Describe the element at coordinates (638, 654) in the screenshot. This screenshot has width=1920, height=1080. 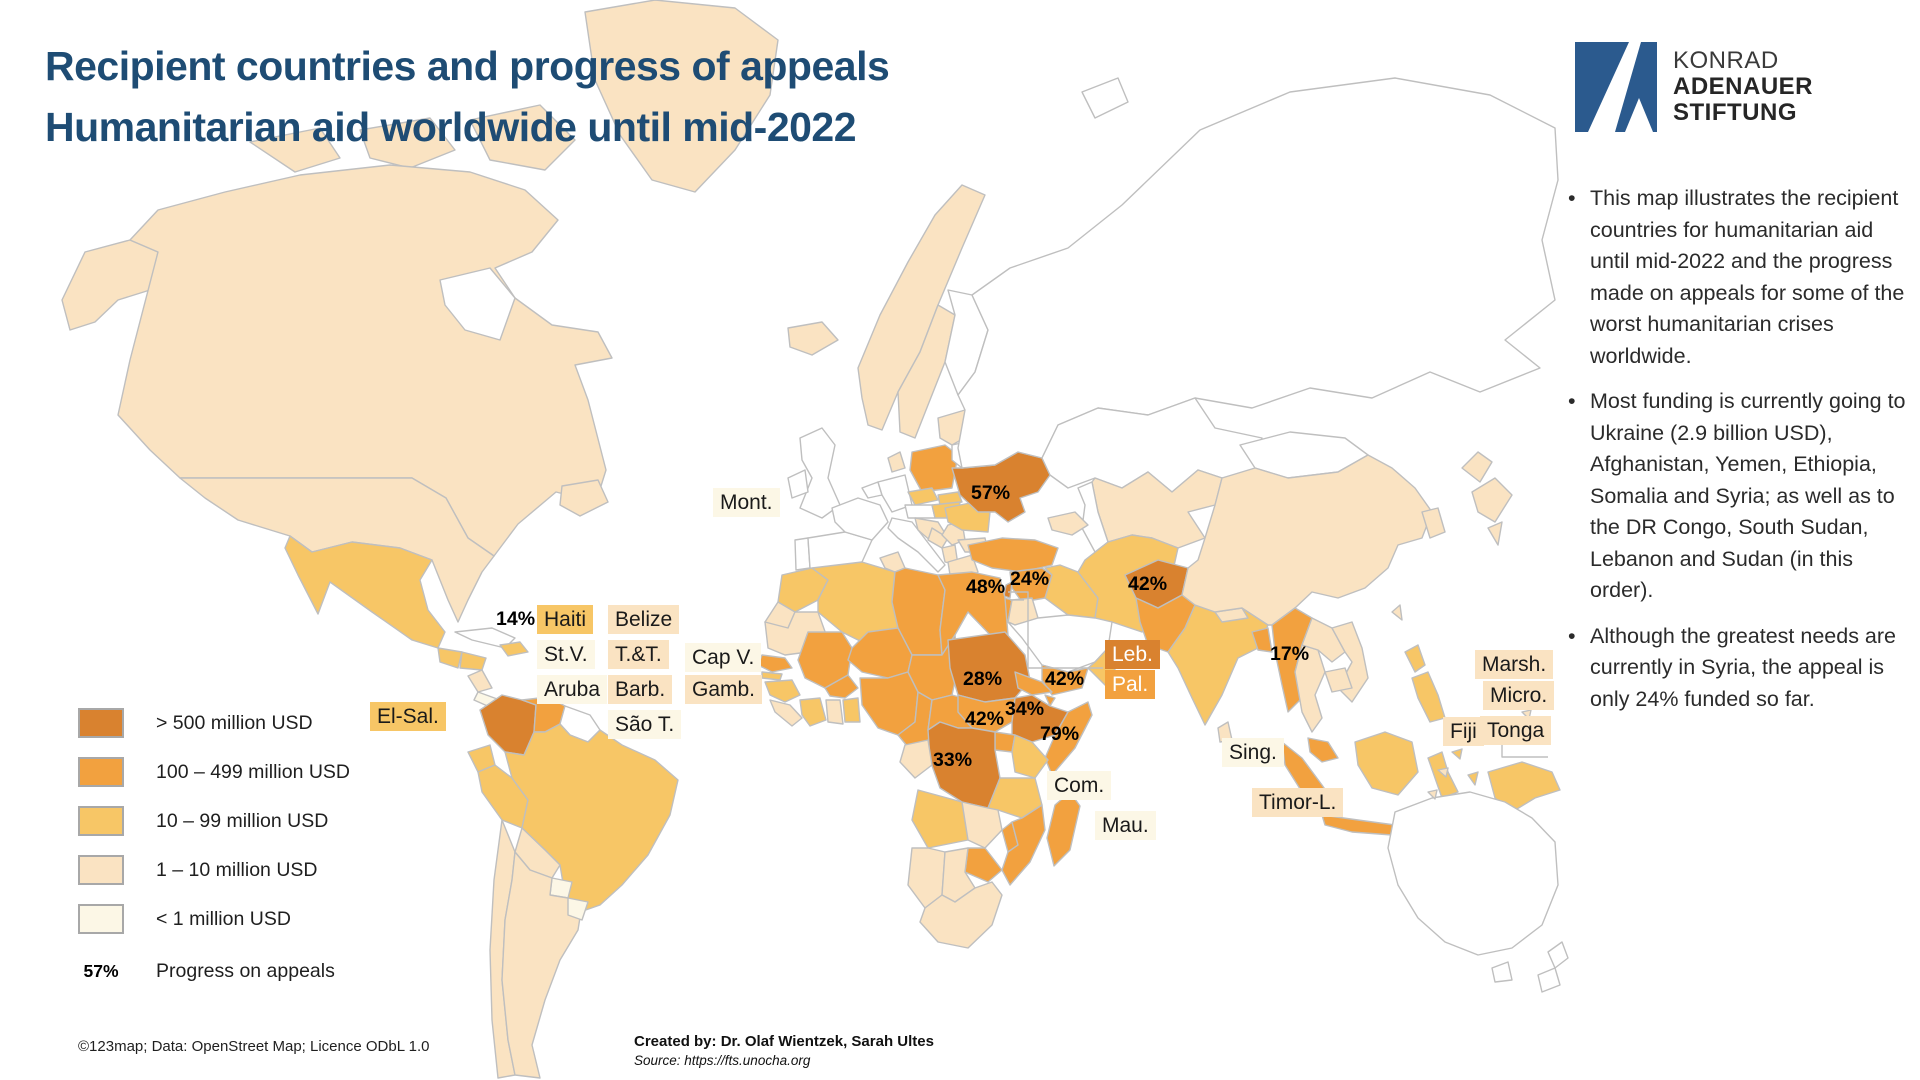
I see `map-label-trinidad: T.&T.` at that location.